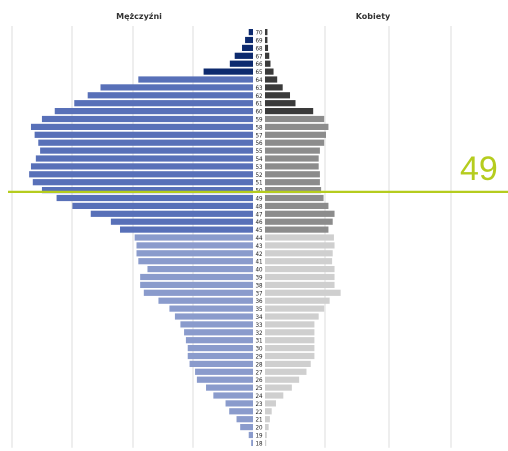  I want to click on age-label-37: 37, so click(259, 293).